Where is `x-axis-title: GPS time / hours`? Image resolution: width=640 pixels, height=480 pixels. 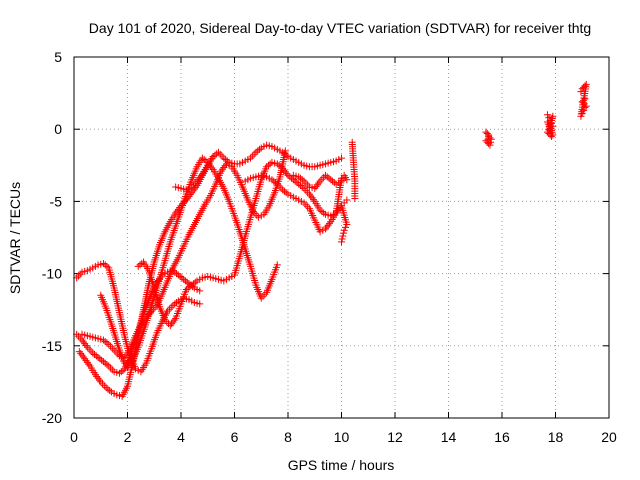
x-axis-title: GPS time / hours is located at coordinates (341, 465).